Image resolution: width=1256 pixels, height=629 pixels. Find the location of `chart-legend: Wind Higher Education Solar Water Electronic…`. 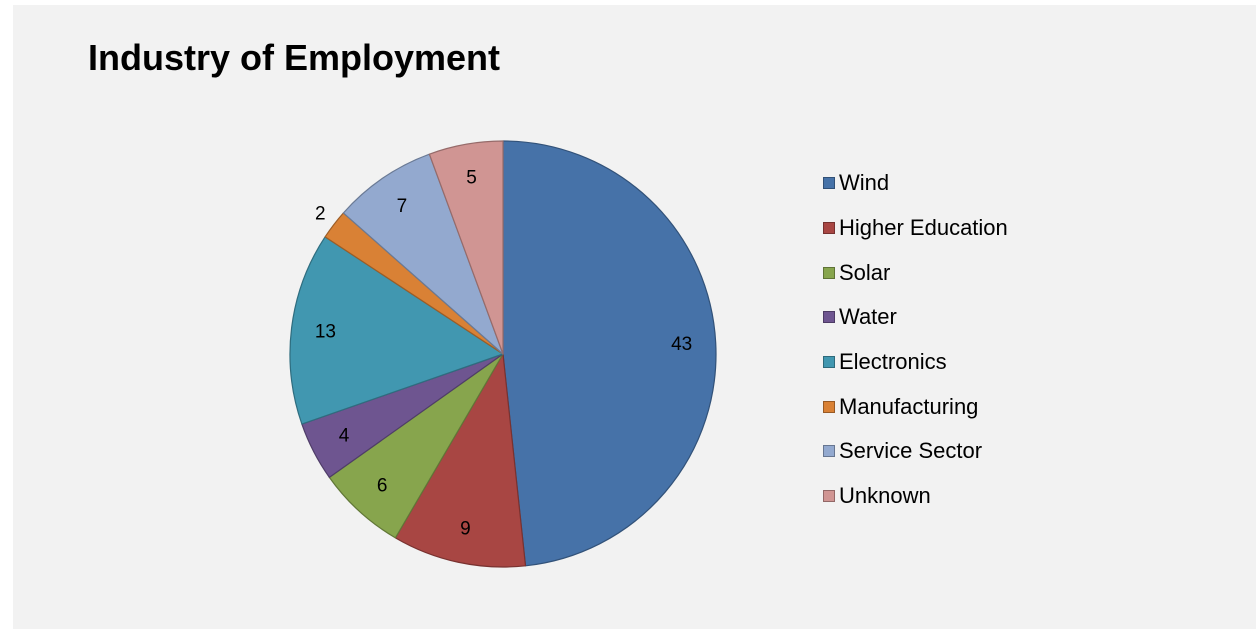

chart-legend: Wind Higher Education Solar Water Electronic… is located at coordinates (915, 340).